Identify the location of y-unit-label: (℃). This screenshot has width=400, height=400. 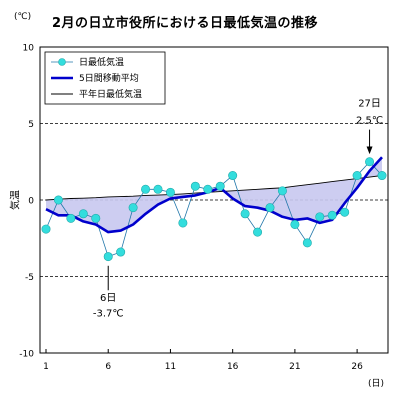
(23, 17).